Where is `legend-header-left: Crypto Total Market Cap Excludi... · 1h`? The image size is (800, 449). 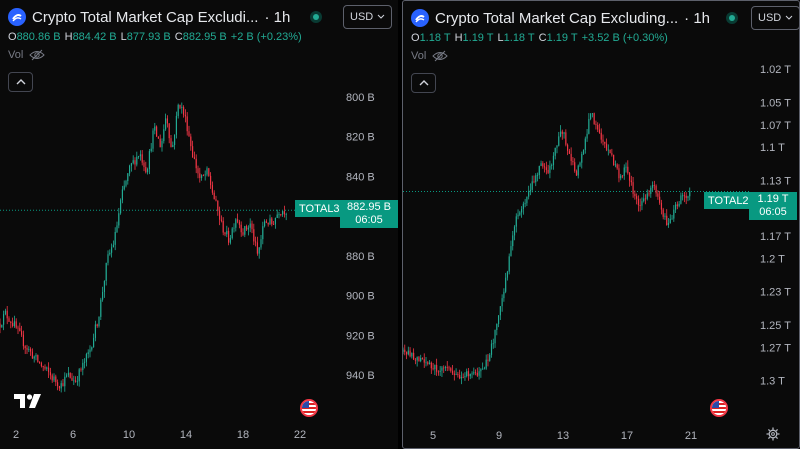 legend-header-left: Crypto Total Market Cap Excludi... · 1h is located at coordinates (165, 17).